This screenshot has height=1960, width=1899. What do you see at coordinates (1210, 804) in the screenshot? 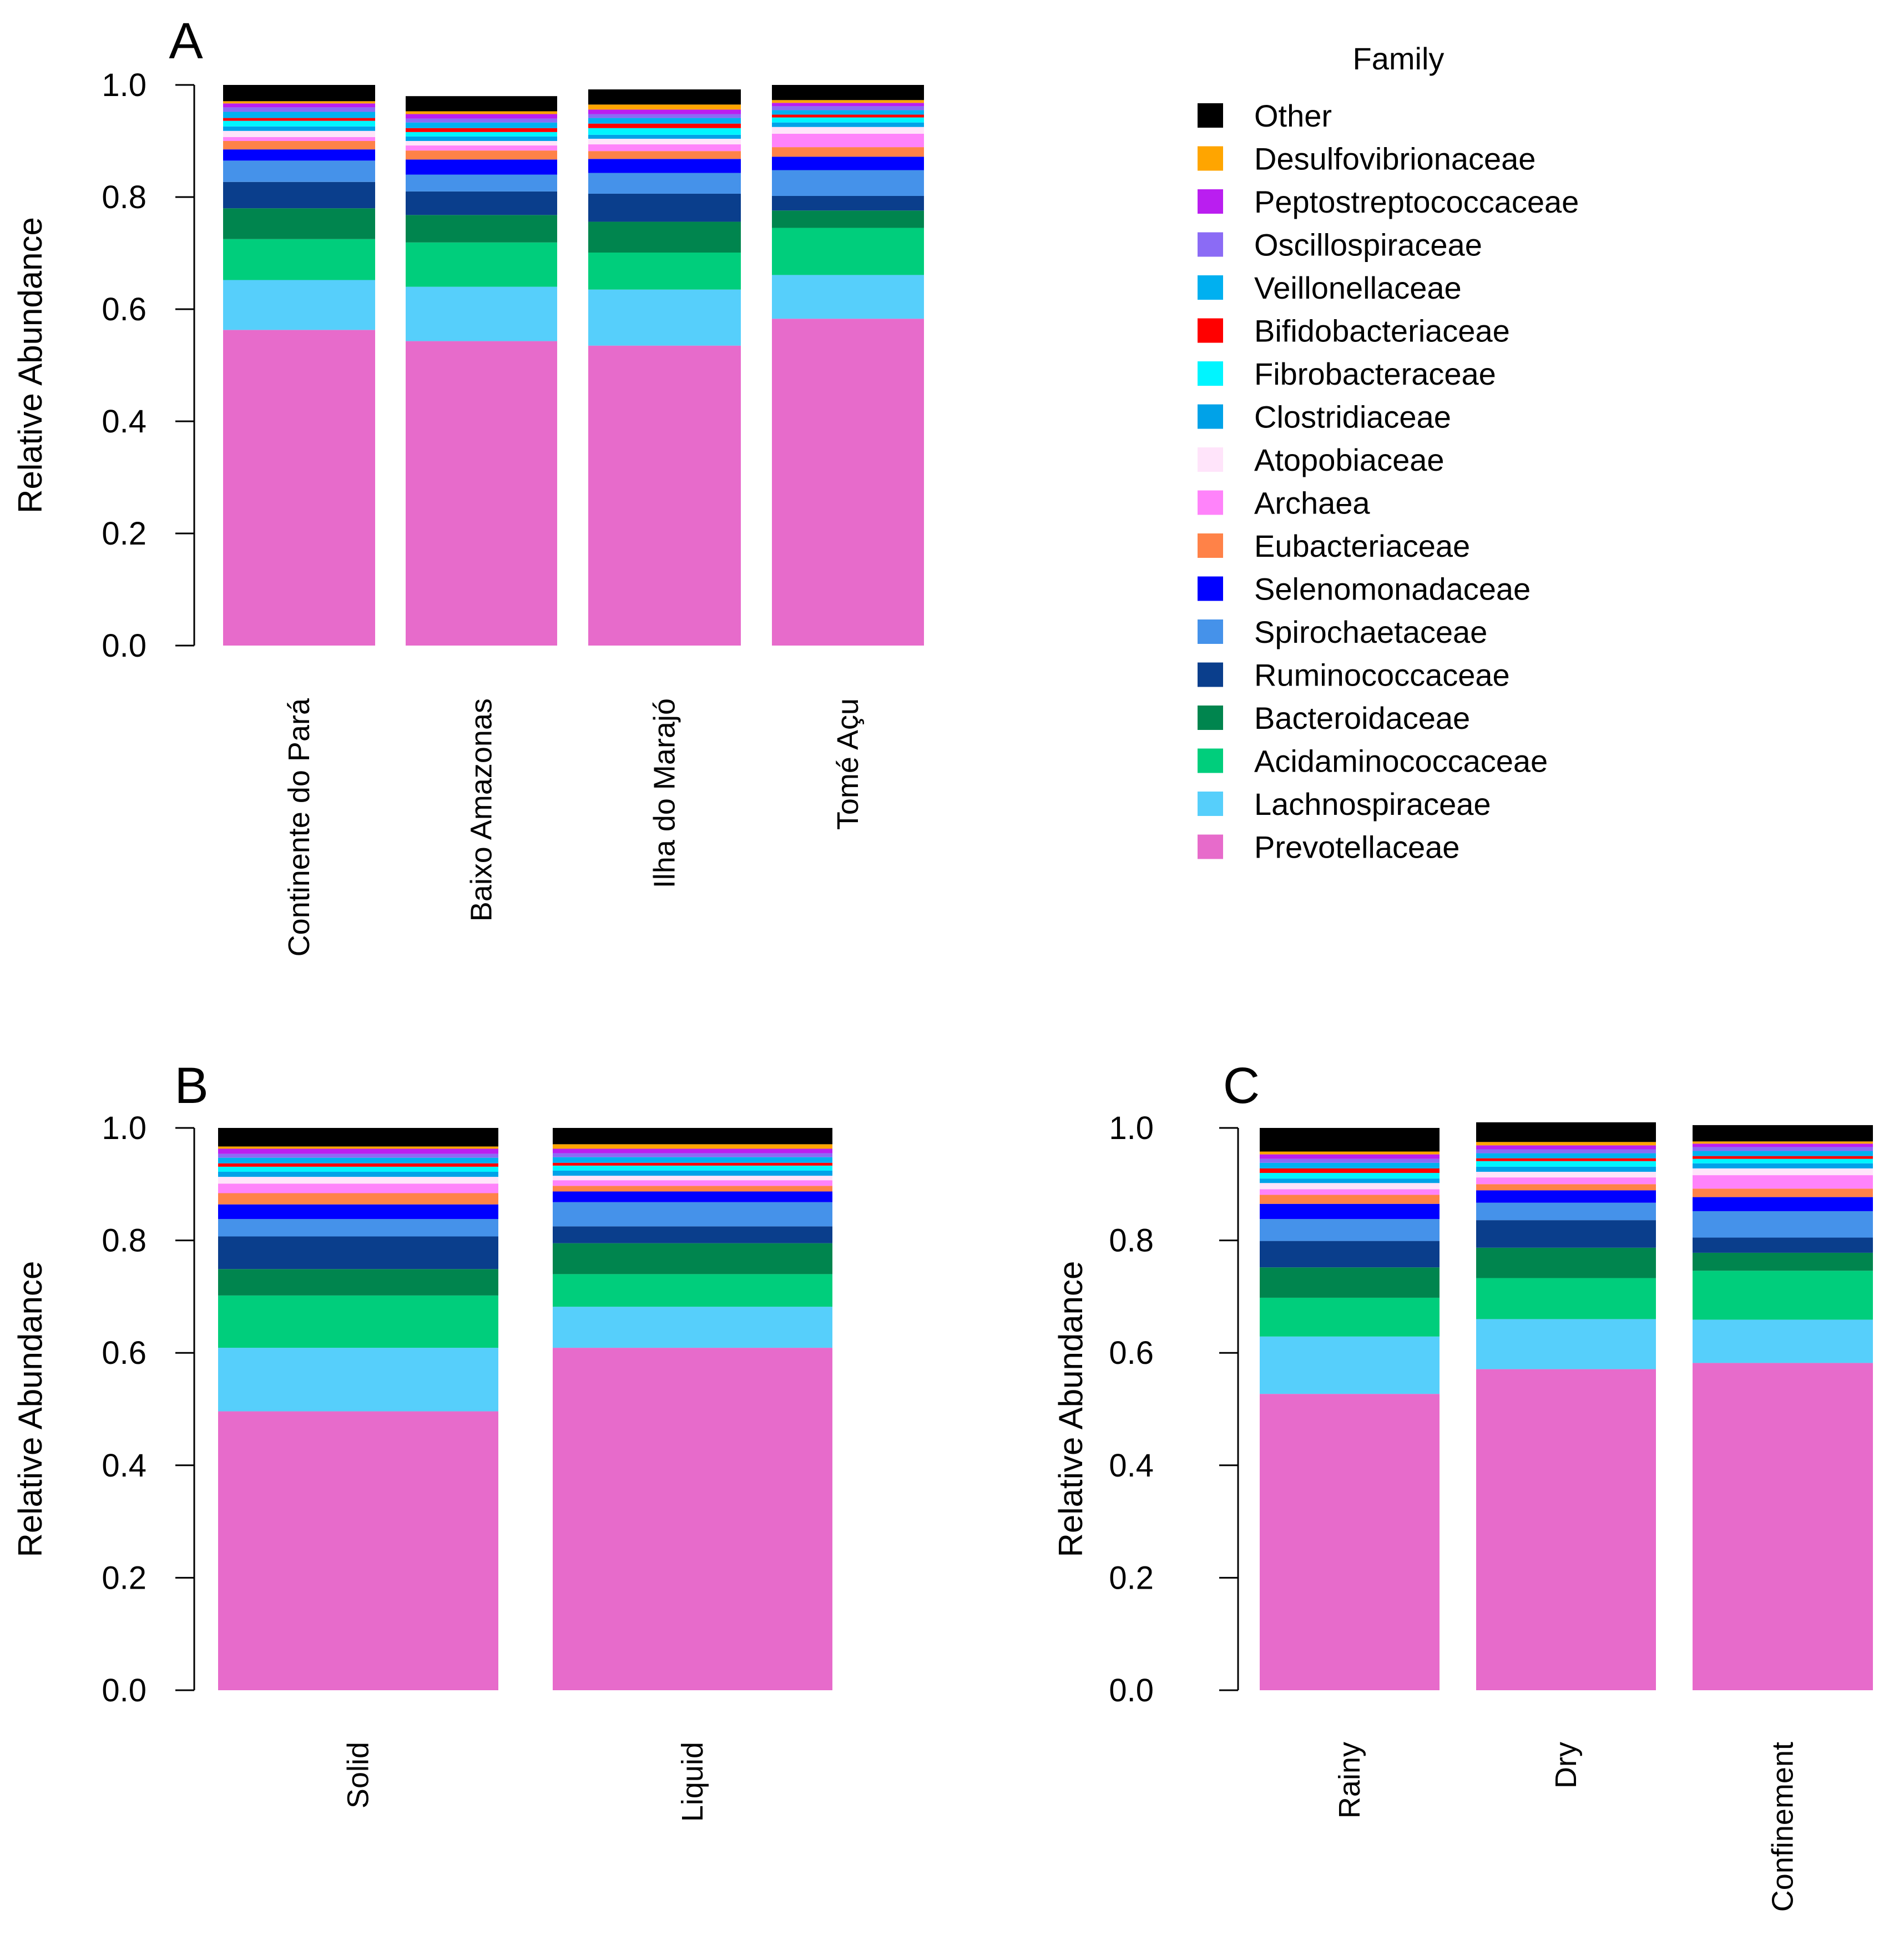
I see `legend-swatch-lachnospiraceae` at bounding box center [1210, 804].